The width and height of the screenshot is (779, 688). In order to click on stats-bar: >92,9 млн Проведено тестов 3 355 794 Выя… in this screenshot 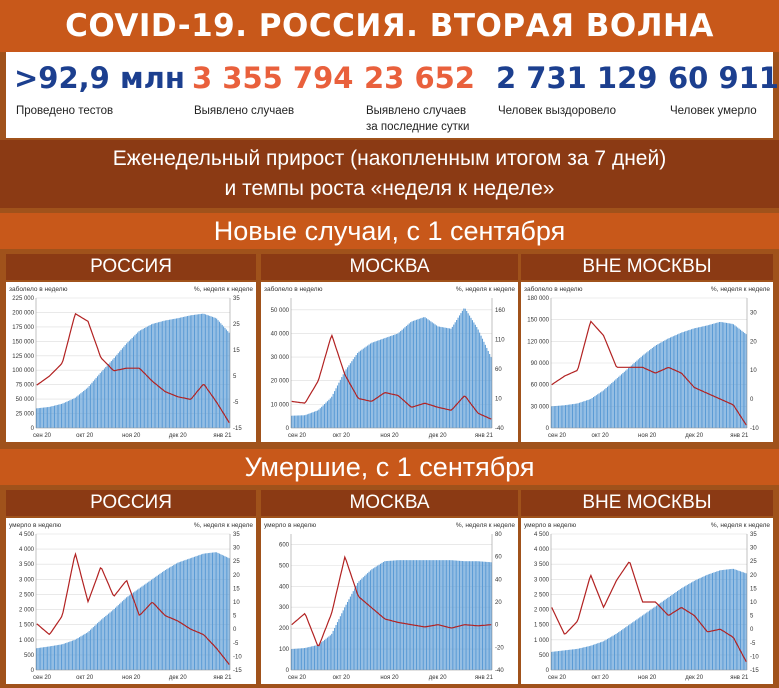, I will do `click(392, 95)`.